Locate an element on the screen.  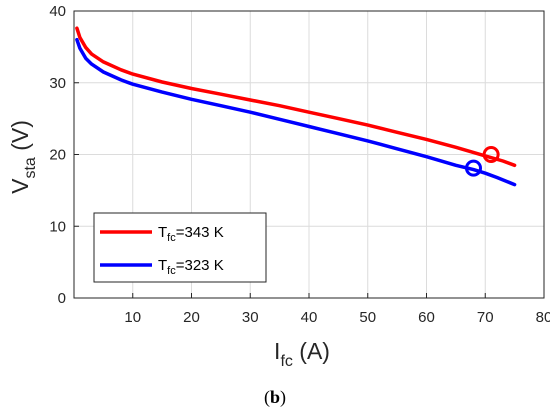
figure-caption-letter: b is located at coordinates (274, 397).